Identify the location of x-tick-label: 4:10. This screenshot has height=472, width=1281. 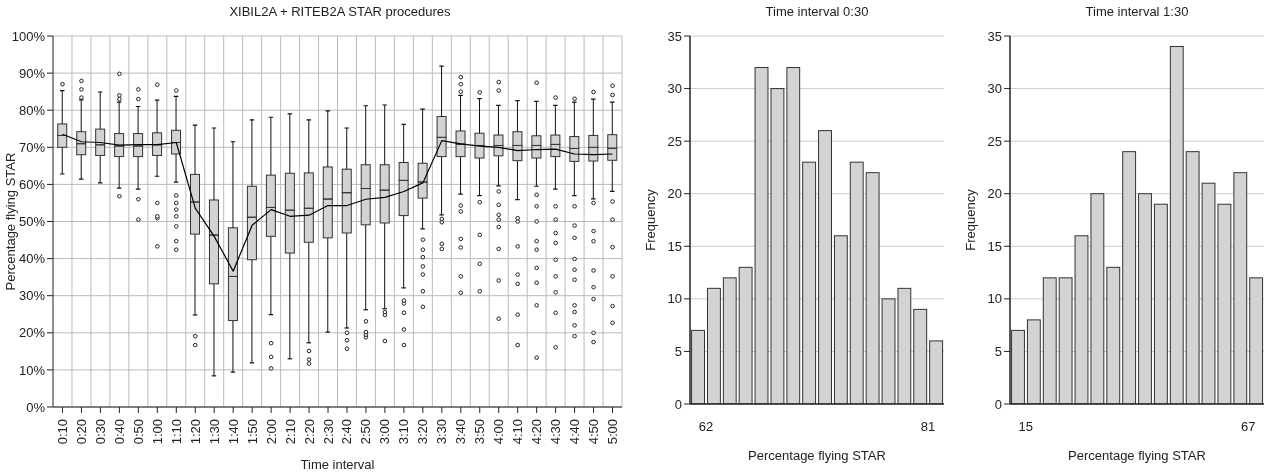
(518, 432).